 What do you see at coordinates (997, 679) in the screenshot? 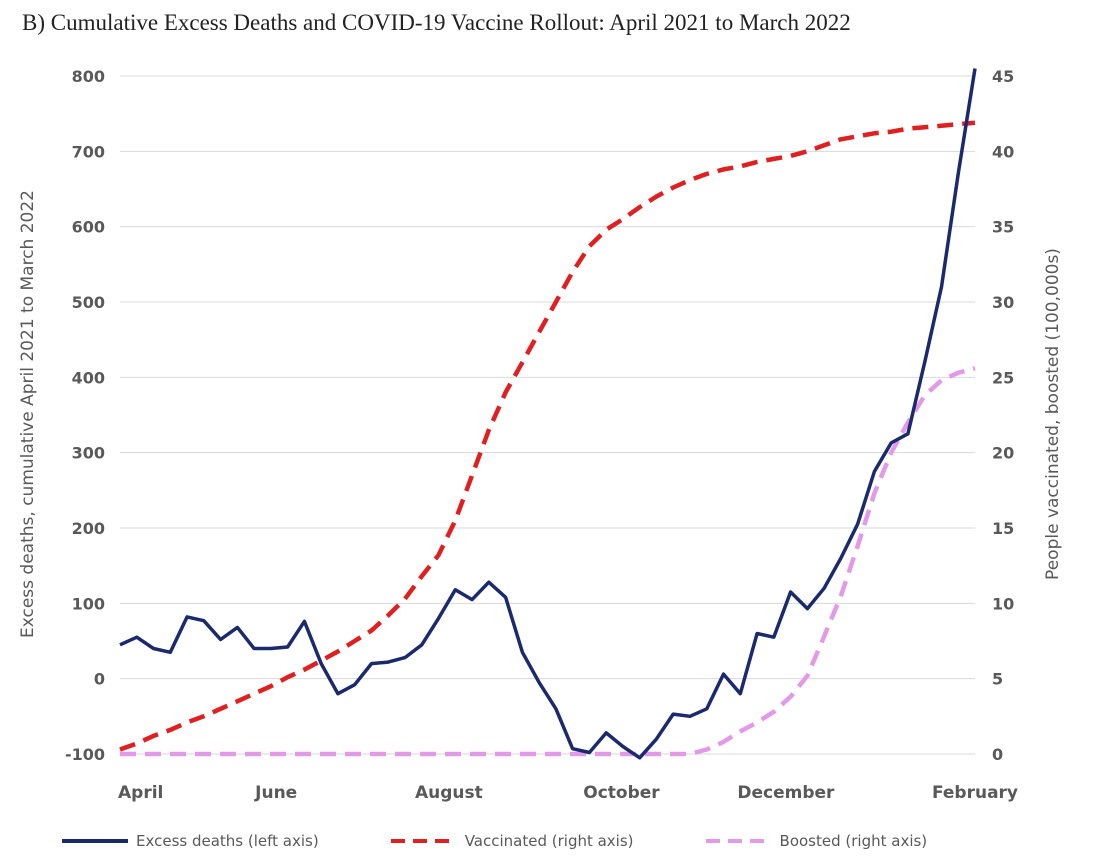
I see `right-tick-label: 5` at bounding box center [997, 679].